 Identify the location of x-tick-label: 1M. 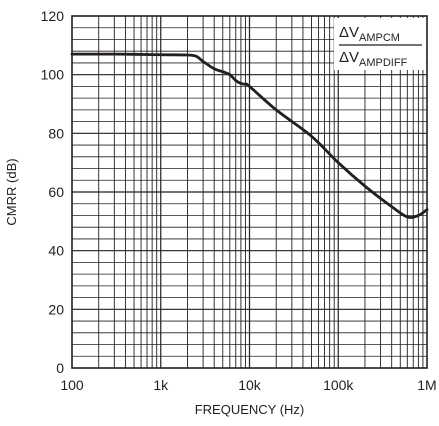
(426, 385).